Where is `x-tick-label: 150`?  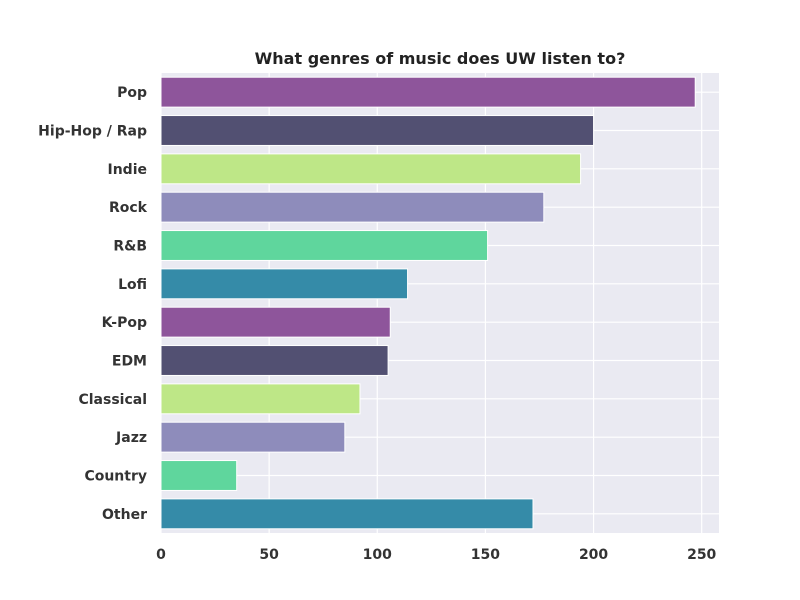 x-tick-label: 150 is located at coordinates (485, 555).